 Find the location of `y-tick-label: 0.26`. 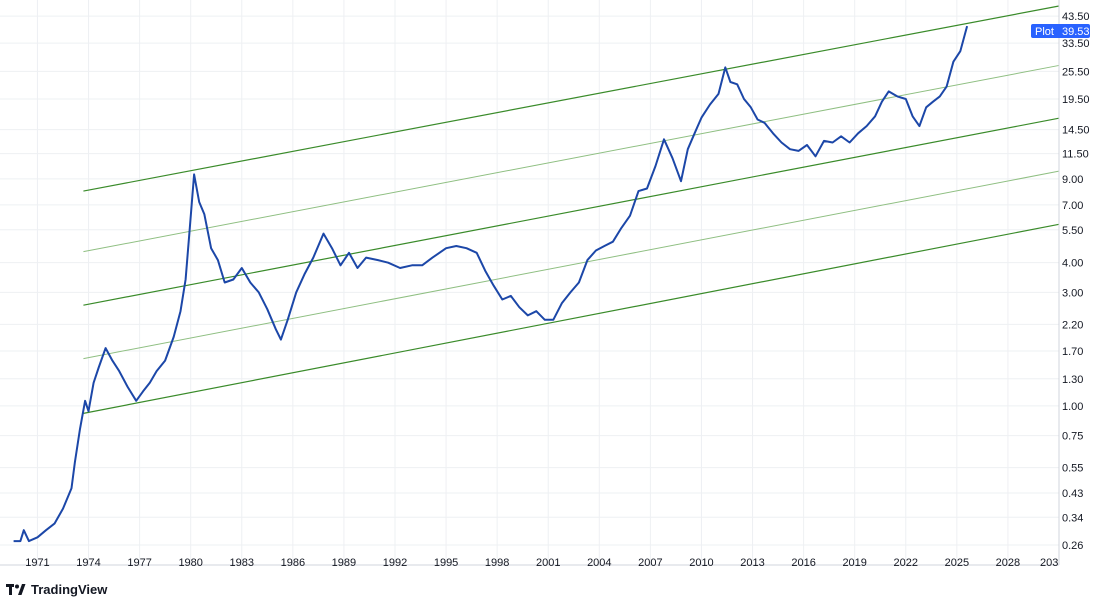

y-tick-label: 0.26 is located at coordinates (1072, 546).